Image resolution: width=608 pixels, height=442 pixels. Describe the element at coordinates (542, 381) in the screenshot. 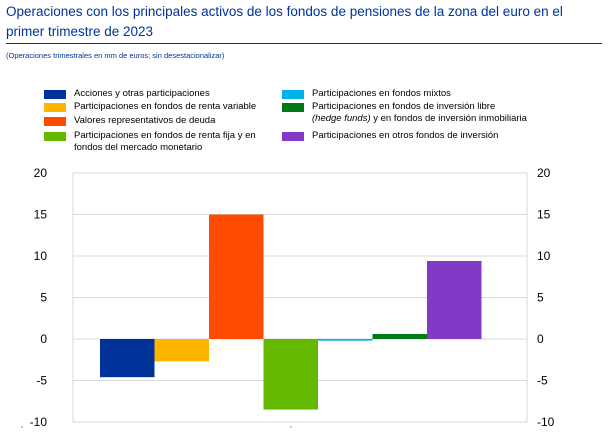

I see `y-tick-label-right: -5` at that location.